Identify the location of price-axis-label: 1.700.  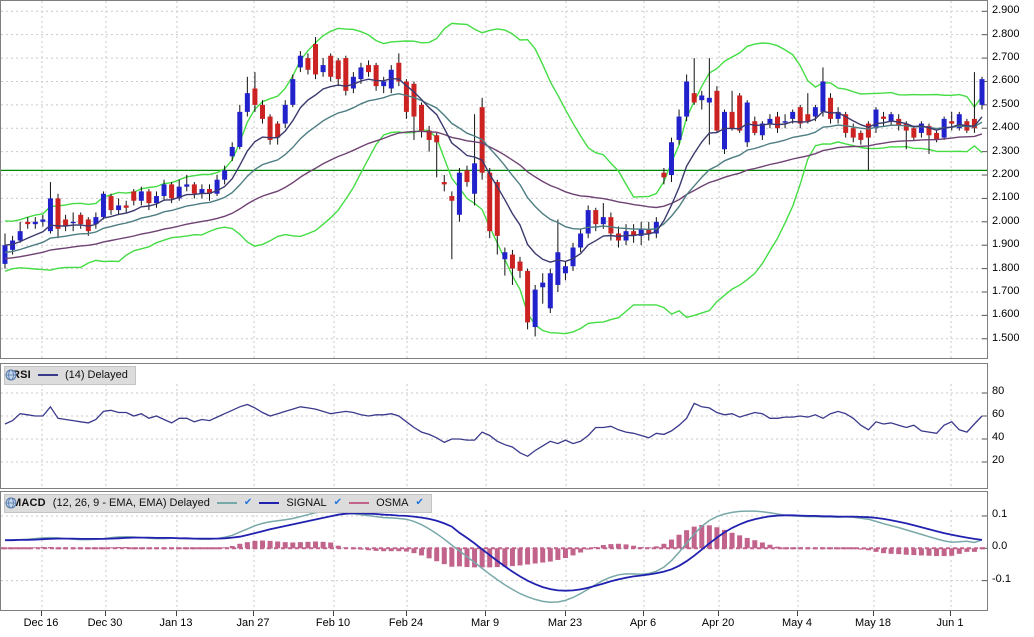
(1006, 291).